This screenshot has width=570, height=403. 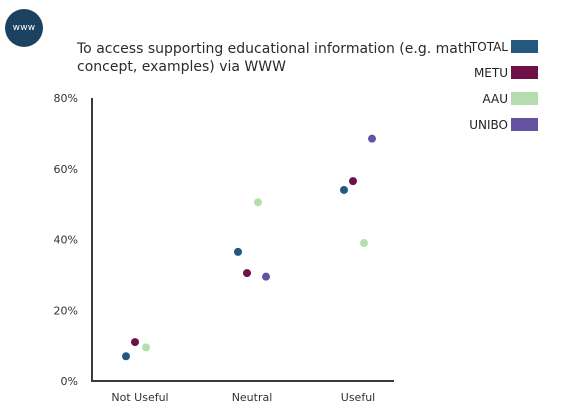 I want to click on y-tick-label: 80%, so click(x=66, y=98).